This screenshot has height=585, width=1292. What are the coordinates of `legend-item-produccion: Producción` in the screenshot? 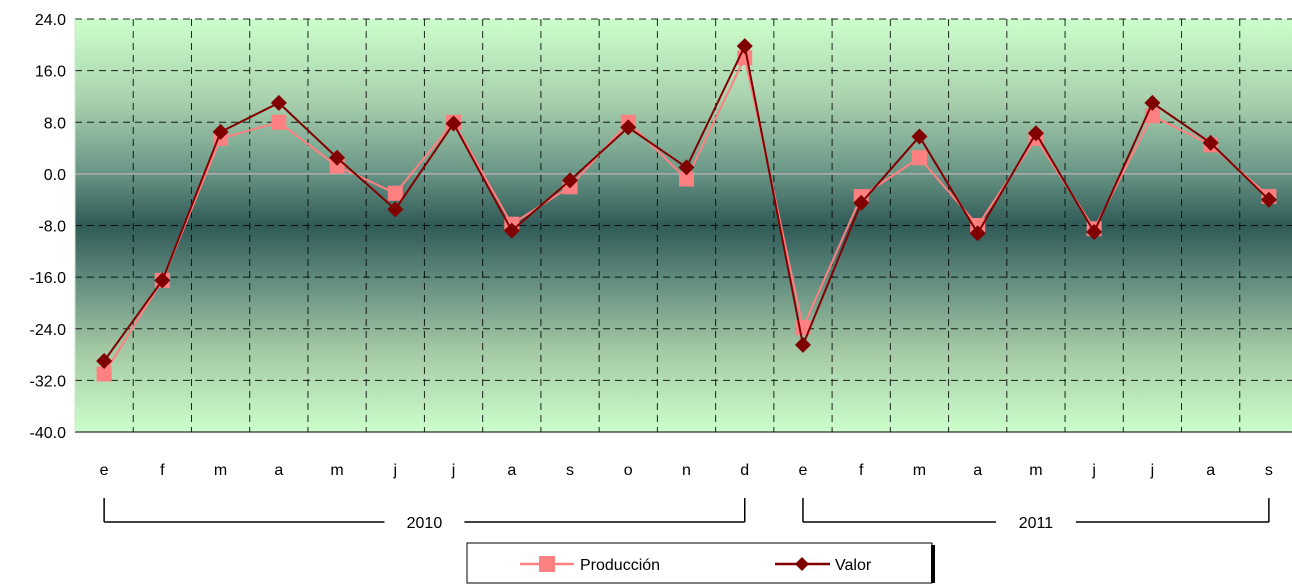 It's located at (590, 565).